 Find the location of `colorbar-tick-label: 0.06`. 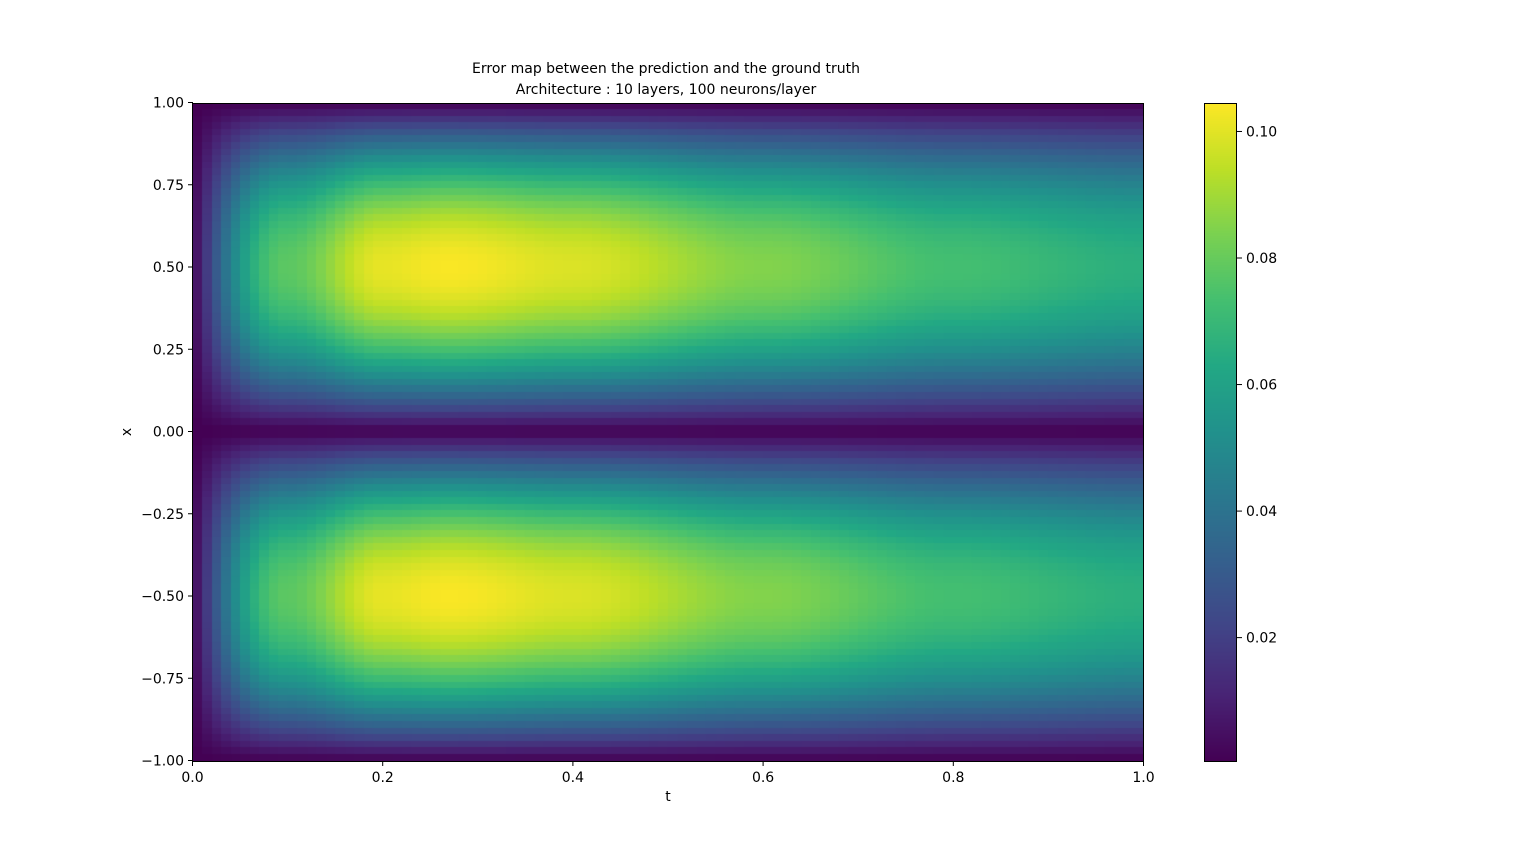

colorbar-tick-label: 0.06 is located at coordinates (1261, 386).